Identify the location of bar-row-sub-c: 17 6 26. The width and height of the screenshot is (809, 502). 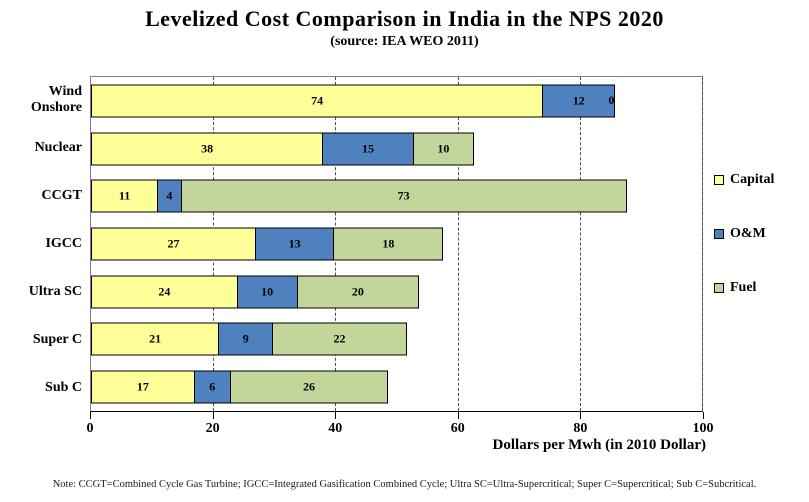
(396, 387).